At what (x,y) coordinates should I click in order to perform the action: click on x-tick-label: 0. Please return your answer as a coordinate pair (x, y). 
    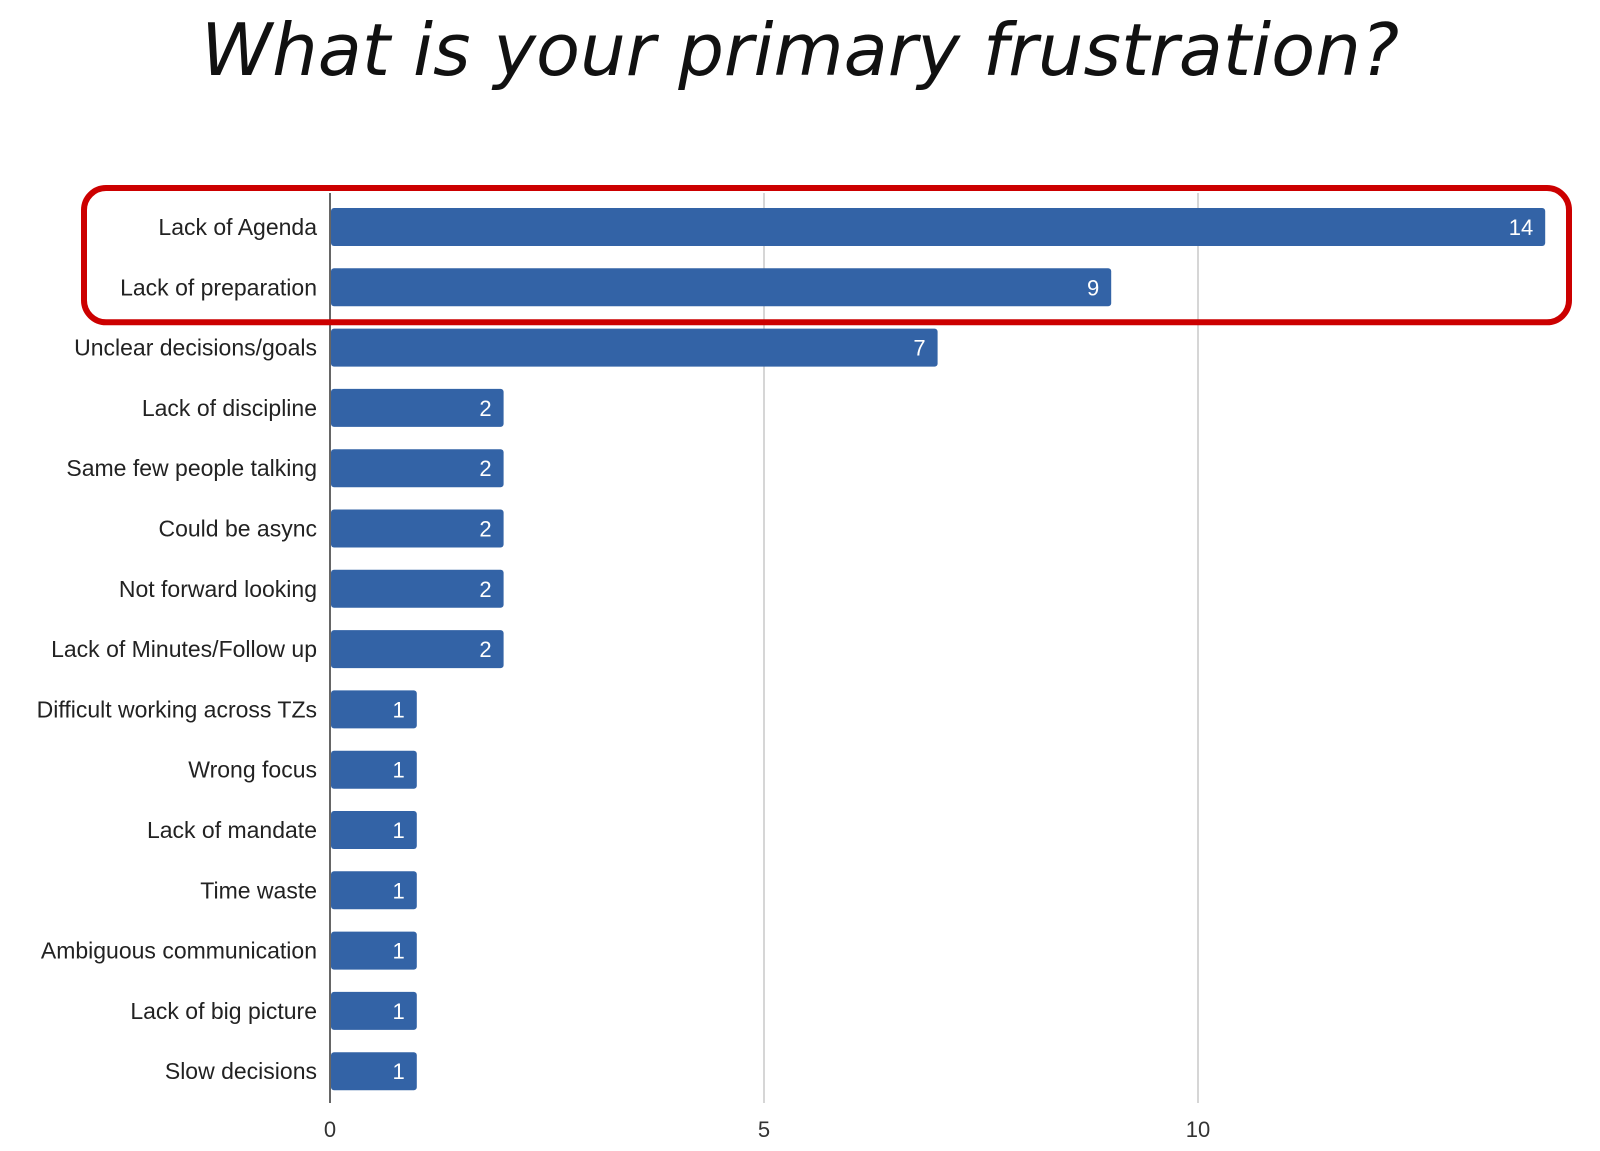
    Looking at the image, I should click on (330, 1129).